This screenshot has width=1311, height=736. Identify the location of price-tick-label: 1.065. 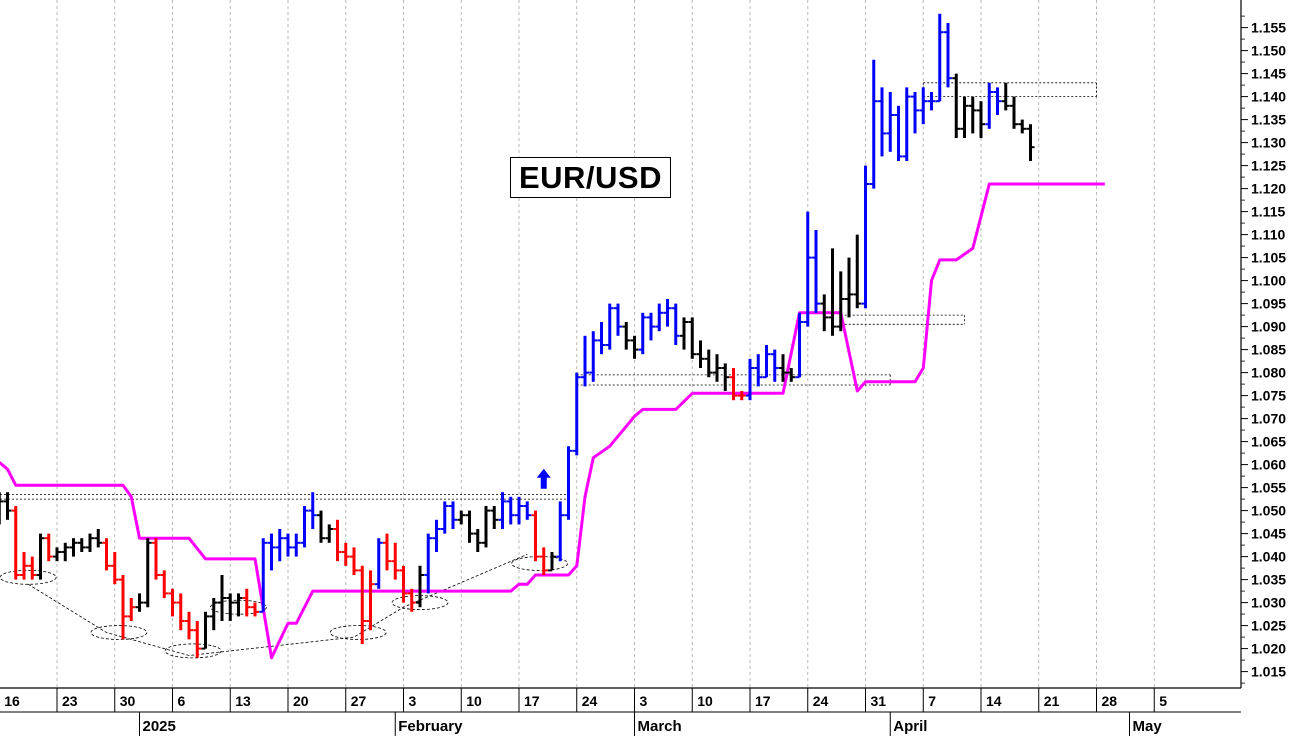
(1268, 442).